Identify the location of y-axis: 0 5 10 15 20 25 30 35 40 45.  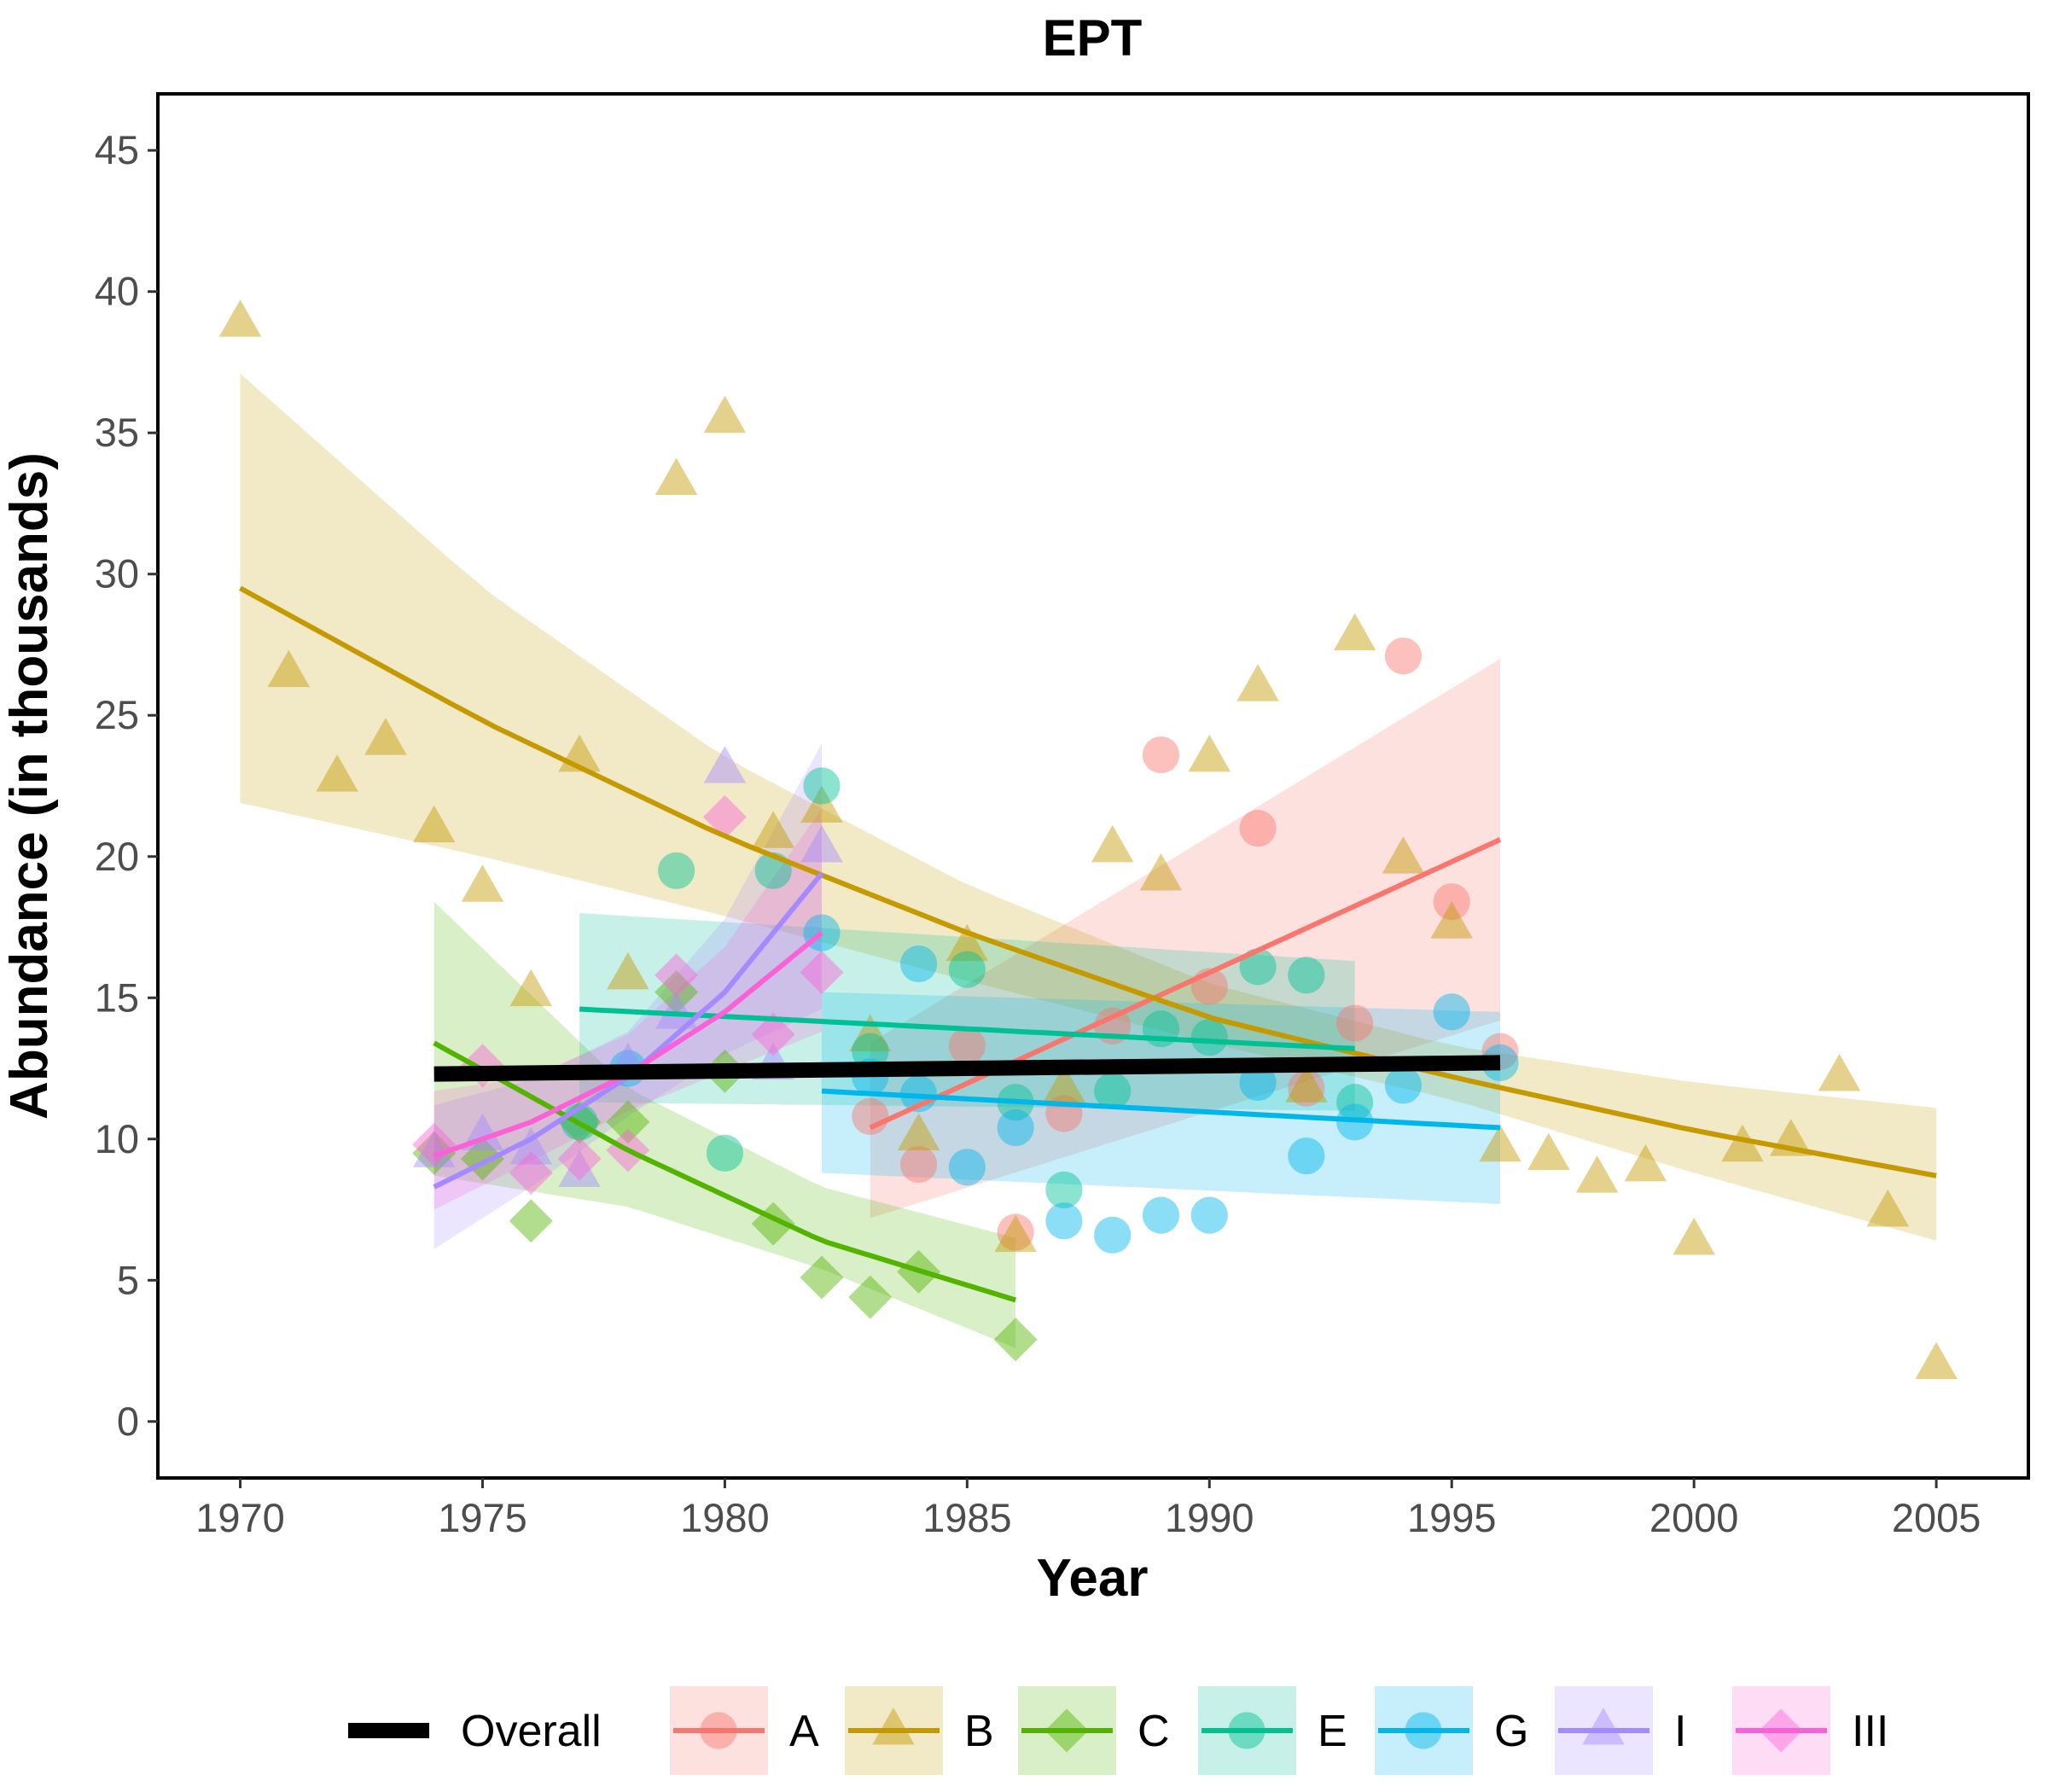
(127, 785).